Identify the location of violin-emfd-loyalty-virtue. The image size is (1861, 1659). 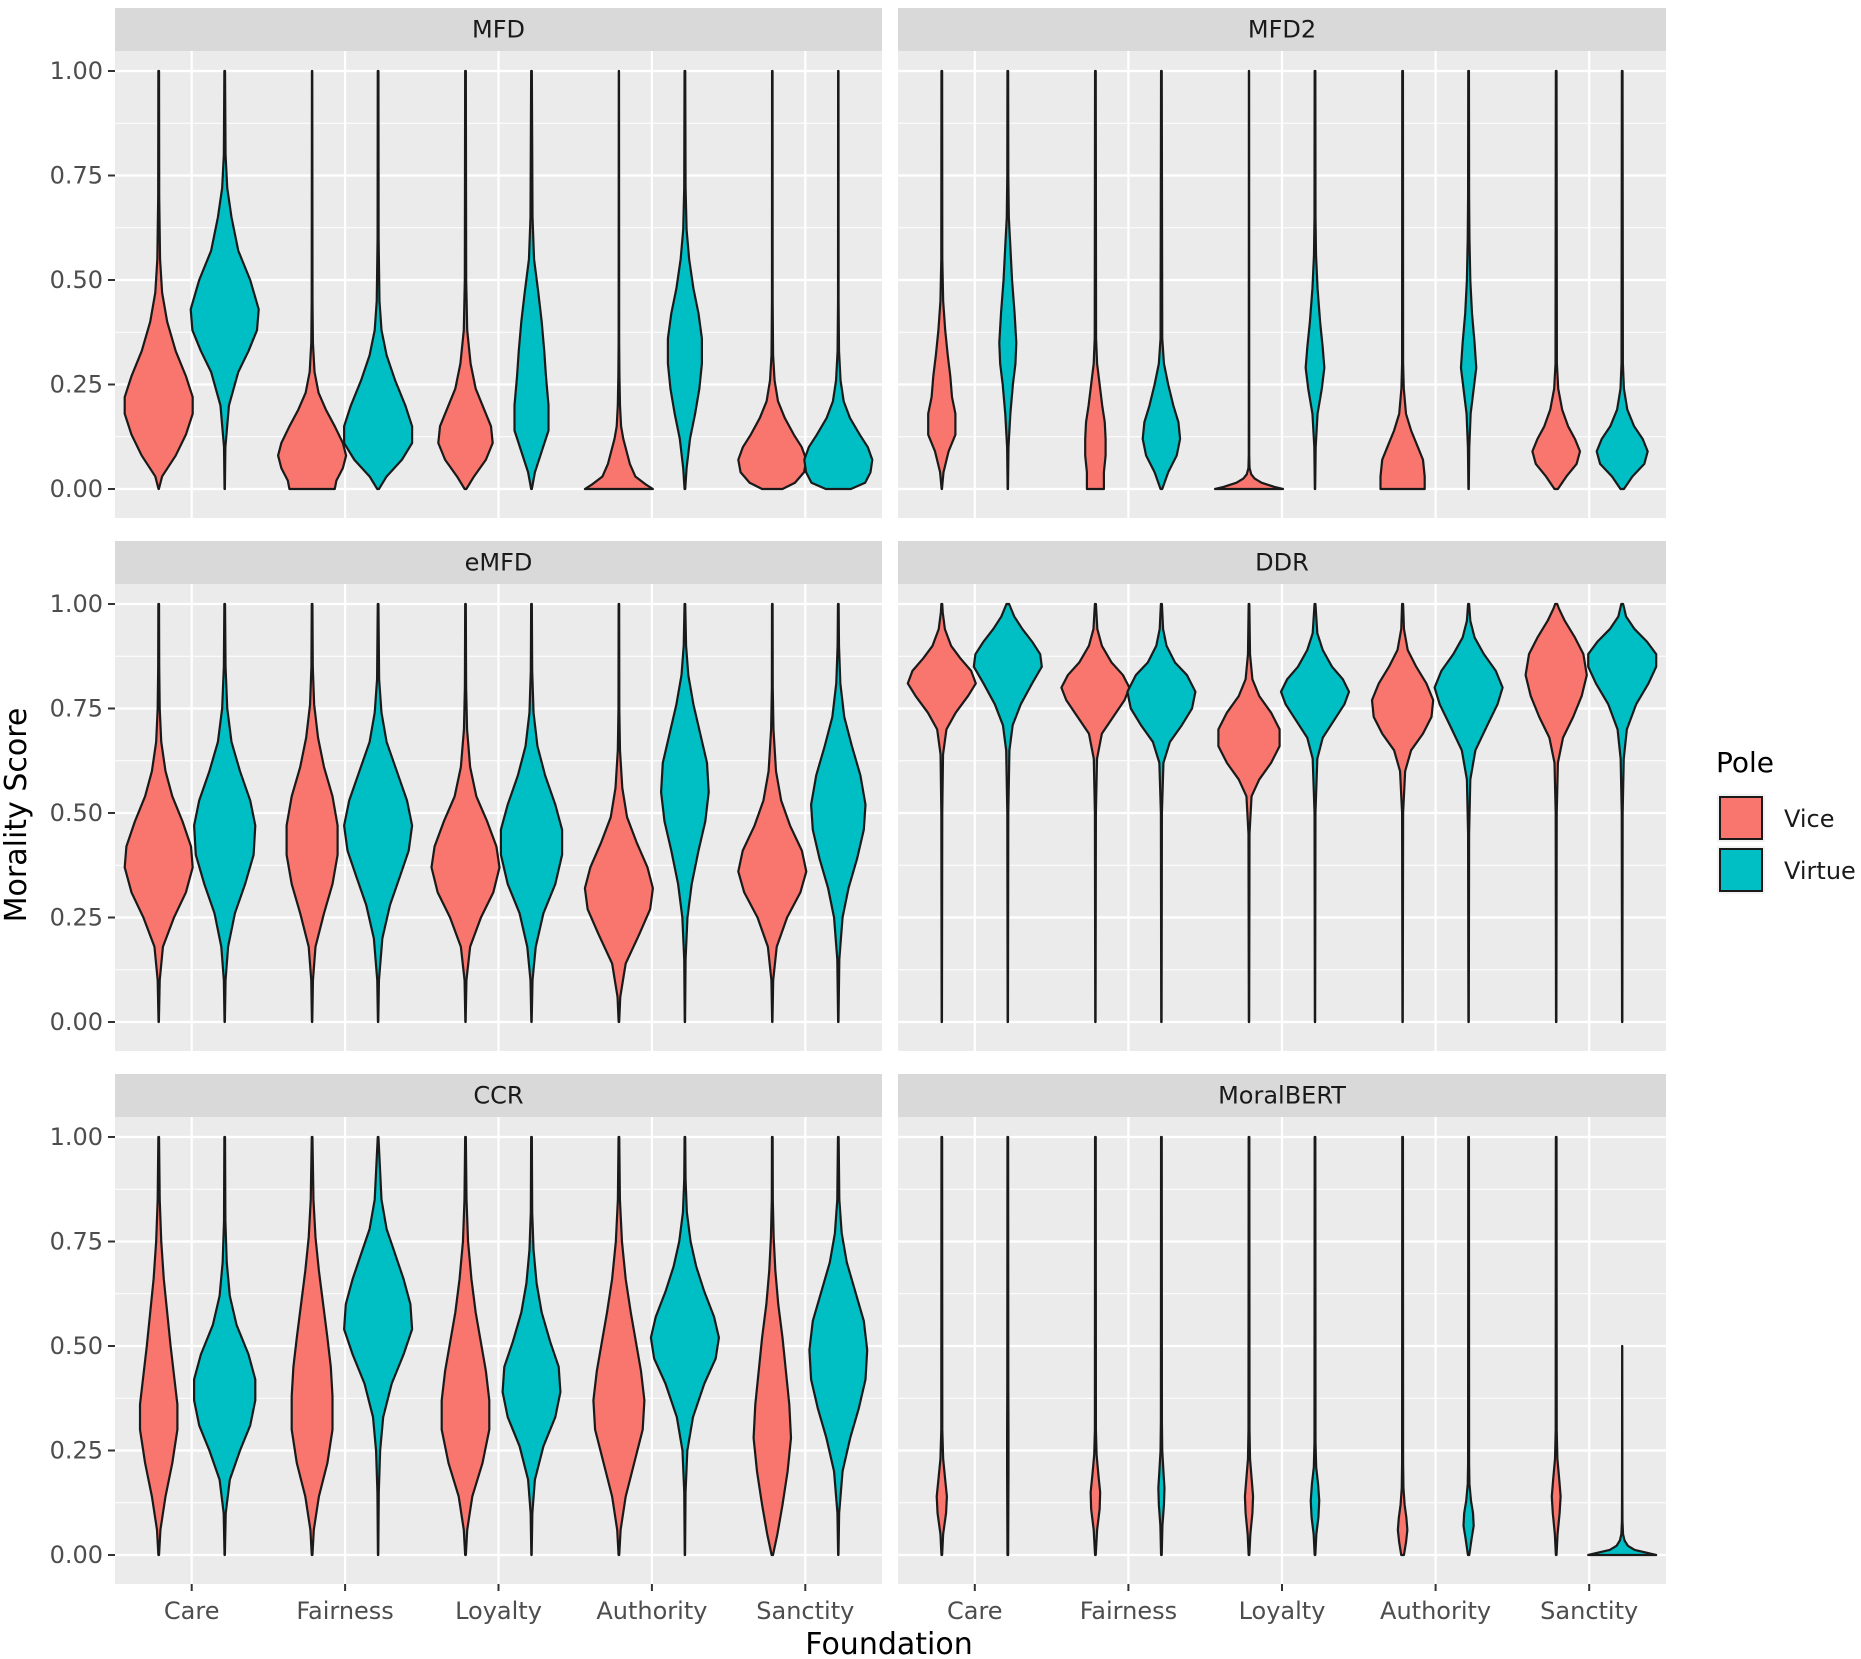
(531, 813).